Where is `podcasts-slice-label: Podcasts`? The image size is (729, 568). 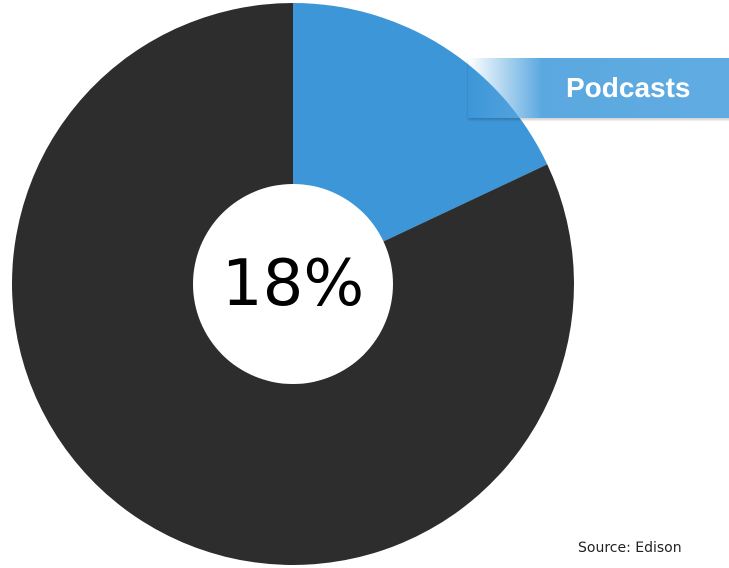 podcasts-slice-label: Podcasts is located at coordinates (628, 87).